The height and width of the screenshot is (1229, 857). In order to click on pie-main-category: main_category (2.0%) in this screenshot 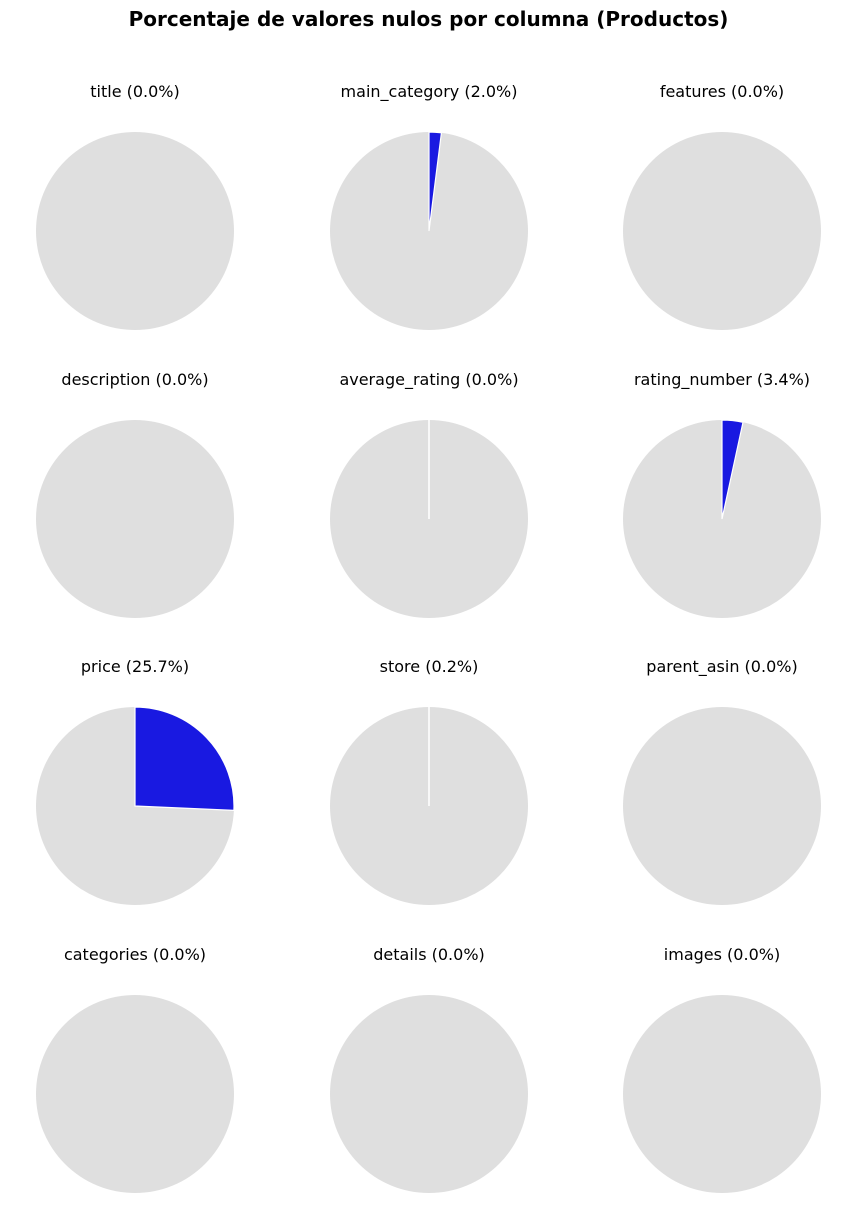, I will do `click(429, 206)`.